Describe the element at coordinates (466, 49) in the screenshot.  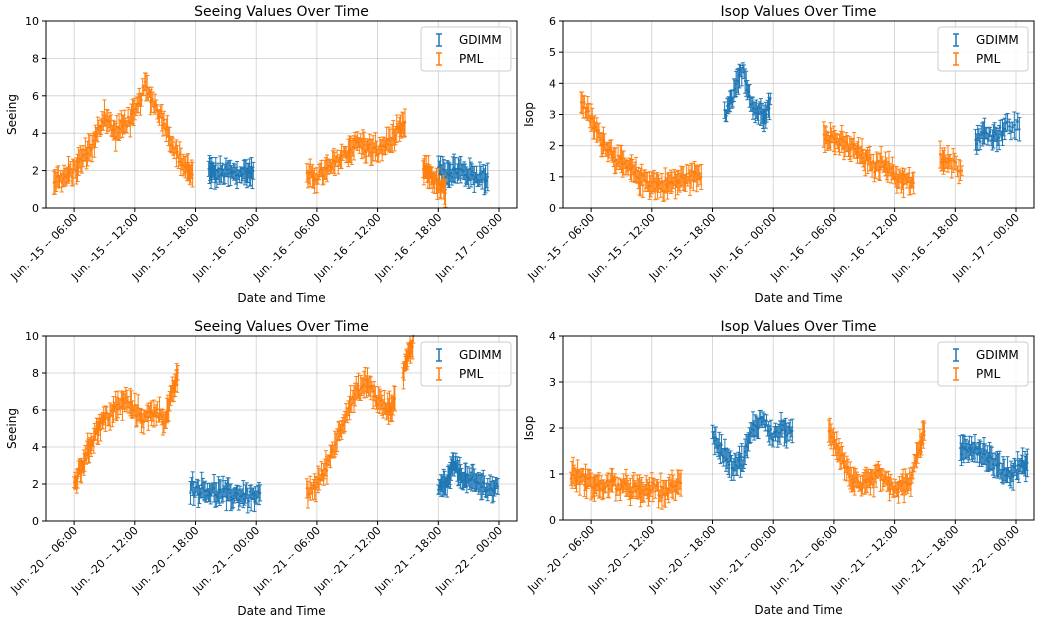
I see `legend: GDIMM PML` at that location.